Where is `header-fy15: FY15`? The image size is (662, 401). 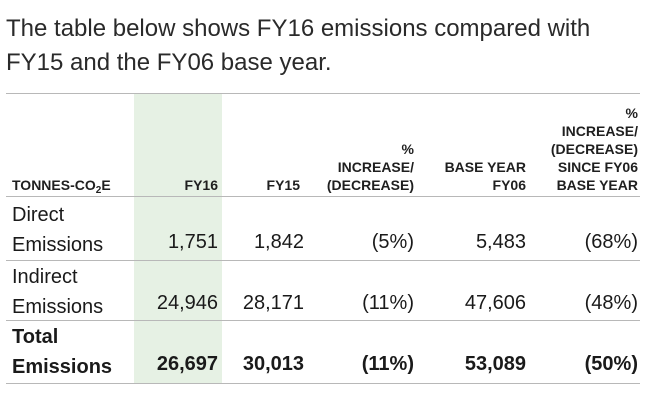 header-fy15: FY15 is located at coordinates (283, 185).